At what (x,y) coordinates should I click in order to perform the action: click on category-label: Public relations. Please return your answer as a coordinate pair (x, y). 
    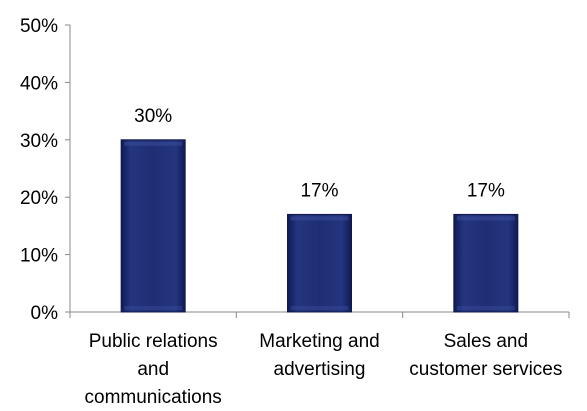
    Looking at the image, I should click on (153, 341).